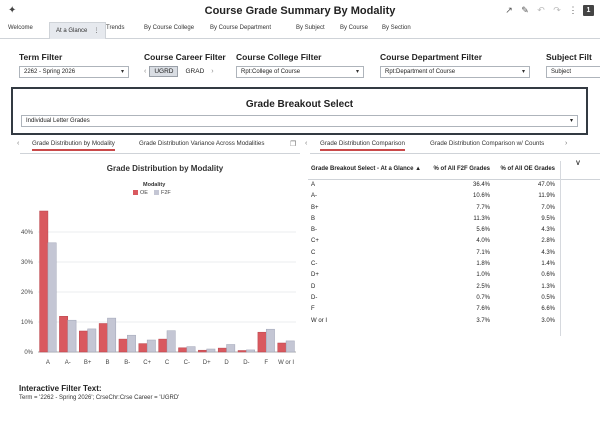 Image resolution: width=600 pixels, height=424 pixels. Describe the element at coordinates (588, 10) in the screenshot. I see `notification-badge: 1` at that location.